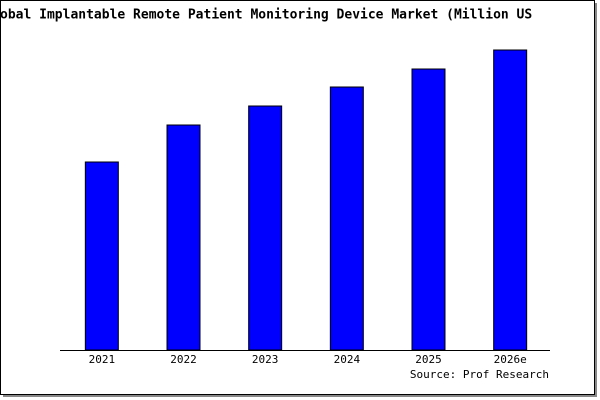 The image size is (600, 400). What do you see at coordinates (347, 359) in the screenshot?
I see `x-tick-label: 2024` at bounding box center [347, 359].